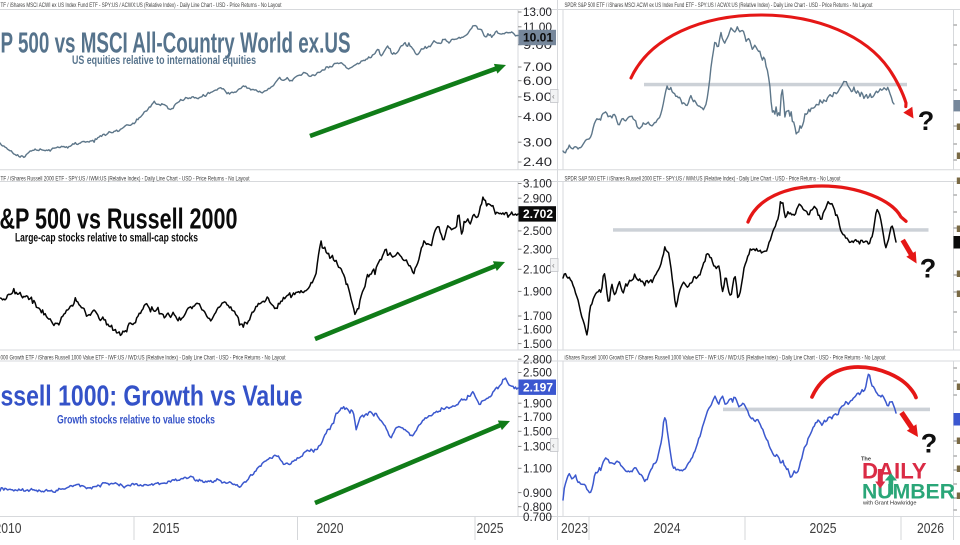  I want to click on svg-text: 7.00, so click(537, 67).